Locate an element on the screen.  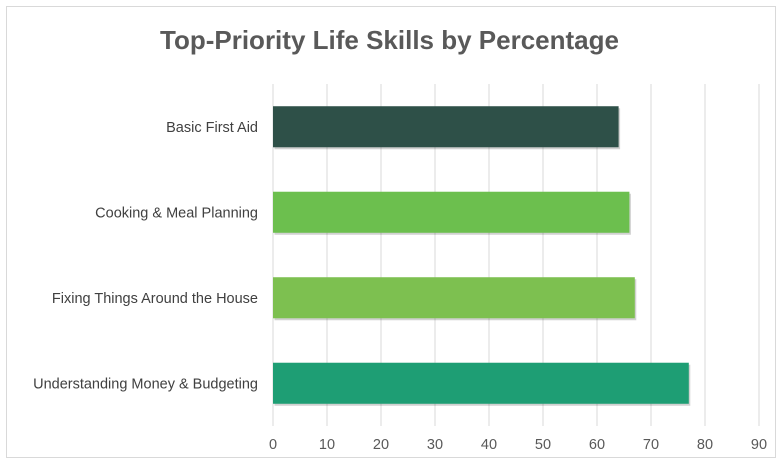
category-label: Fixing Things Around the House is located at coordinates (155, 299).